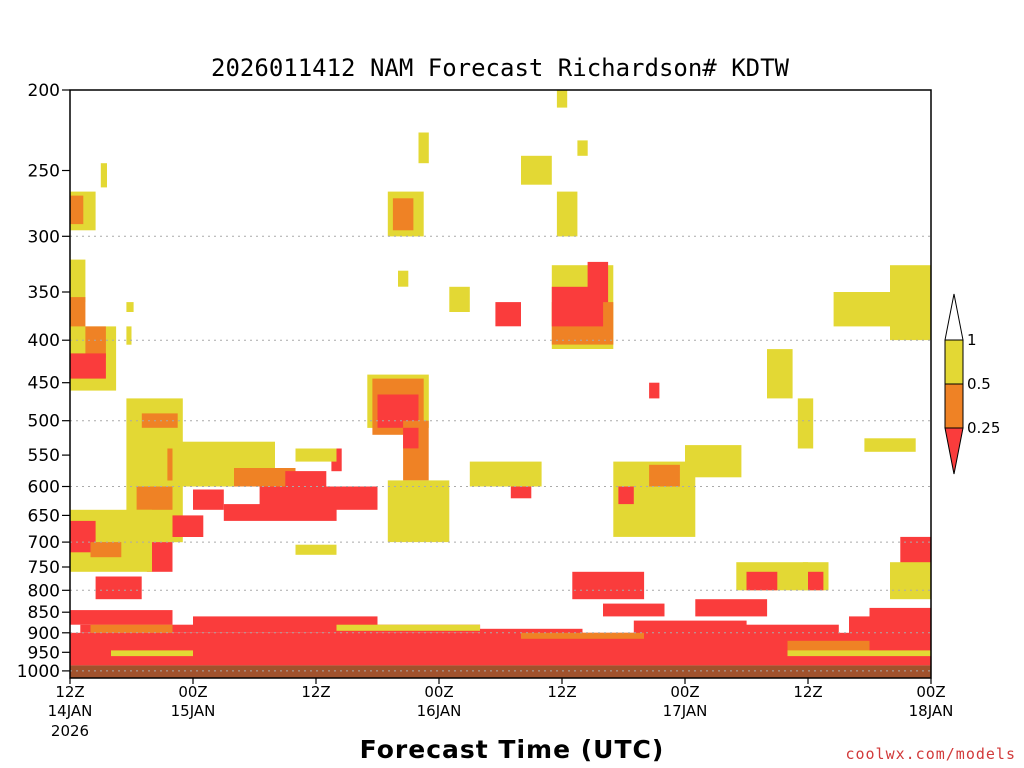 The width and height of the screenshot is (1024, 768). I want to click on colorbar-legend: 1 0.5 0.25, so click(972, 384).